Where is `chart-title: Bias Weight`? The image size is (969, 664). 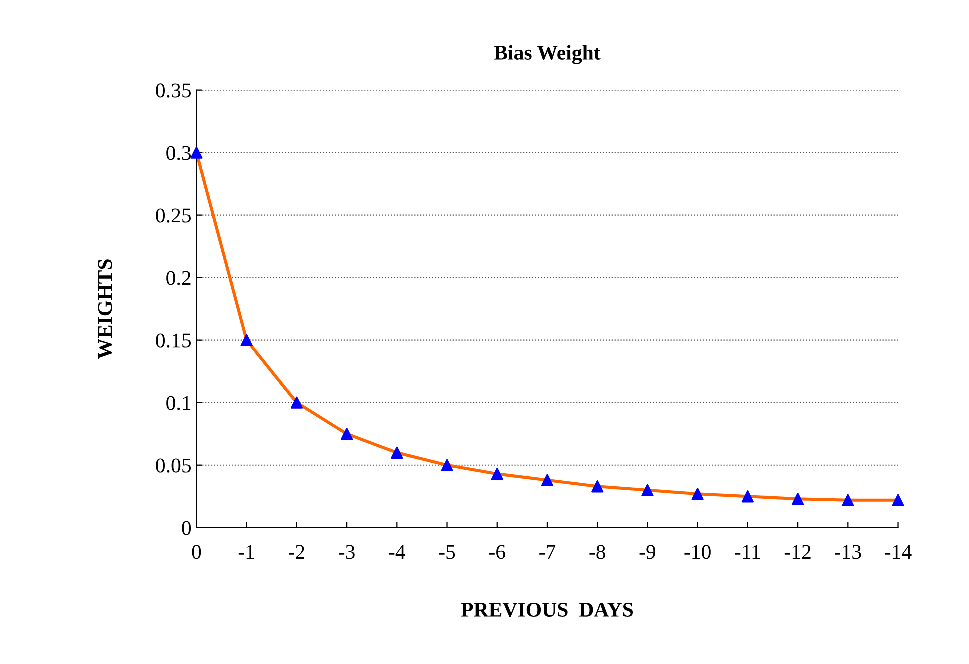
chart-title: Bias Weight is located at coordinates (547, 54).